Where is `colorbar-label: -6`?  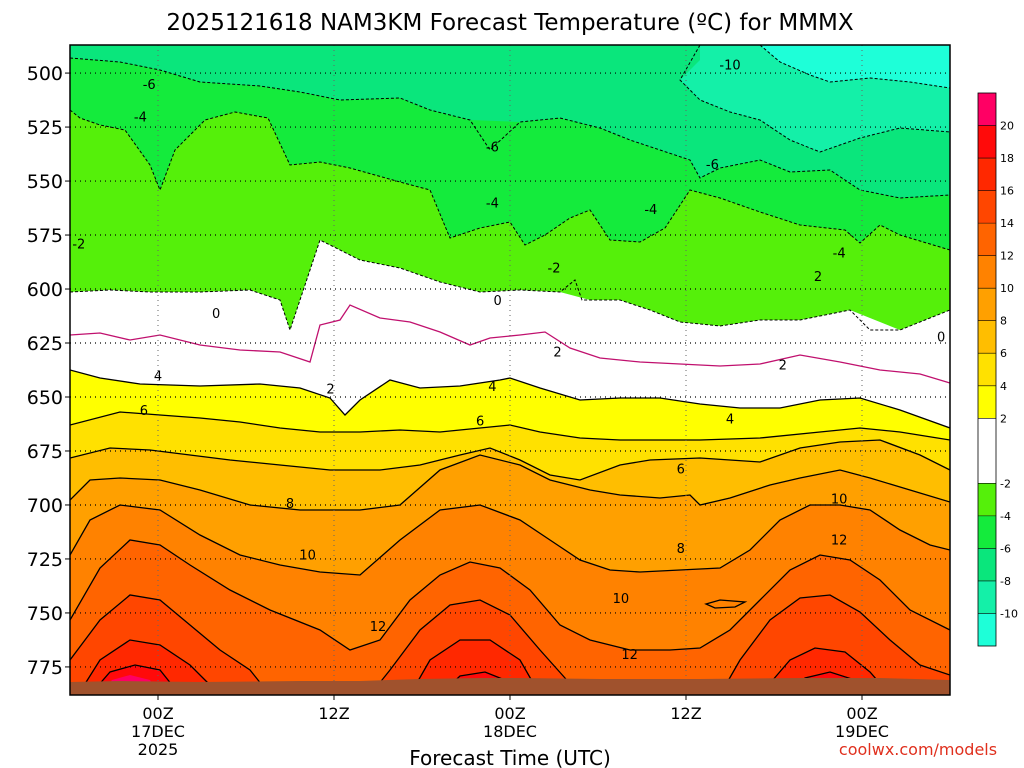 colorbar-label: -6 is located at coordinates (1005, 548).